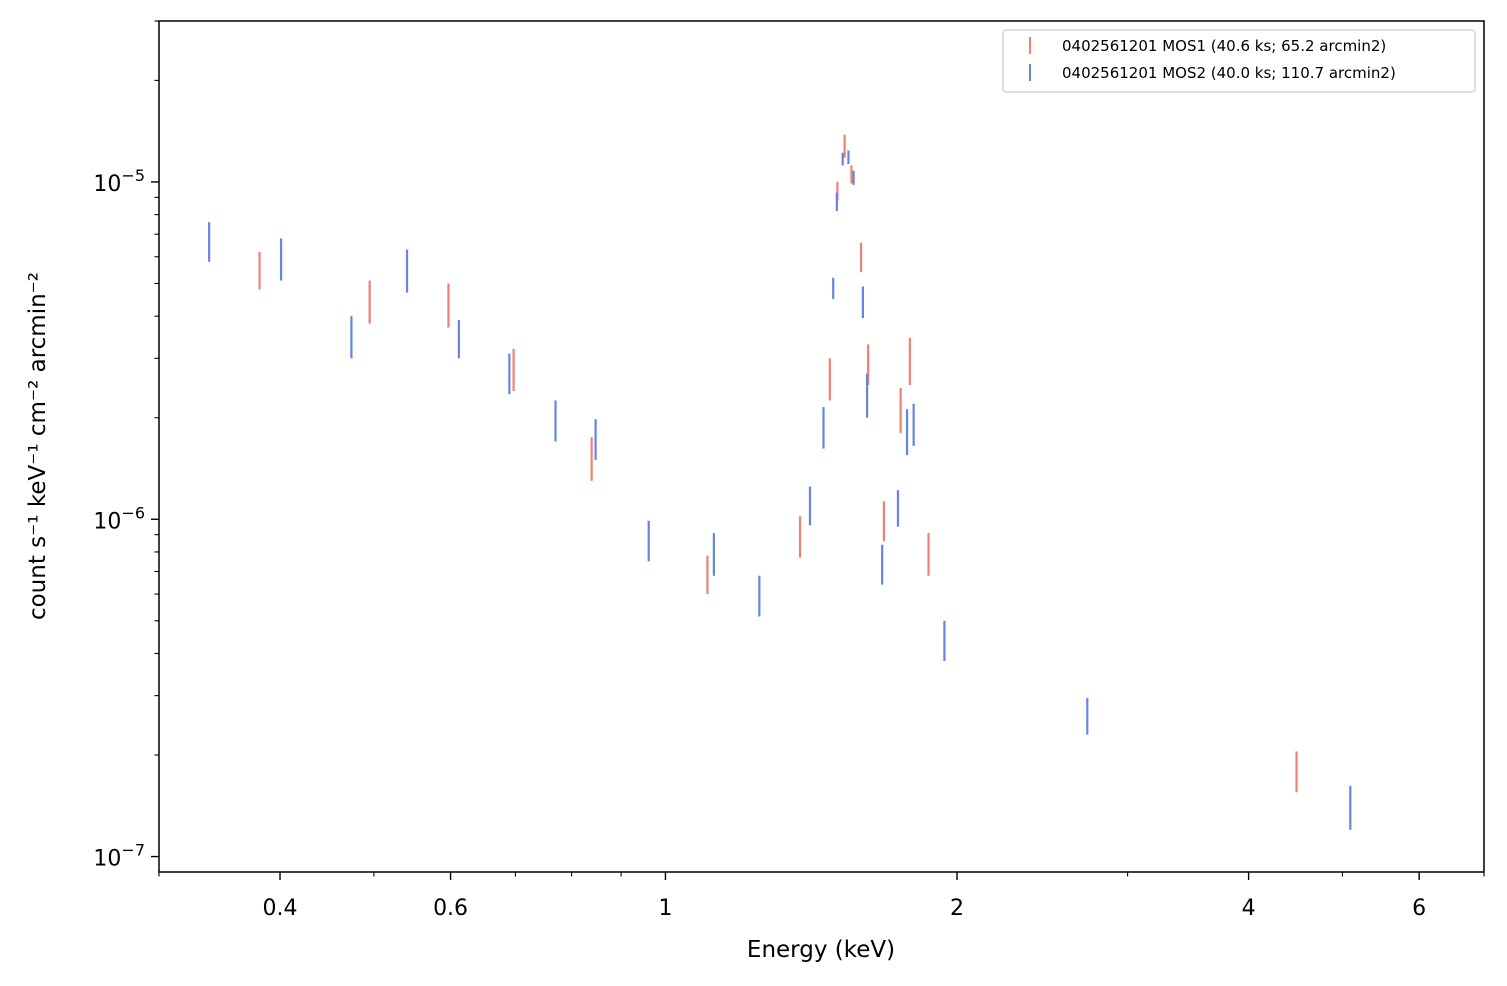  What do you see at coordinates (1249, 908) in the screenshot?
I see `x-tick-label: 4` at bounding box center [1249, 908].